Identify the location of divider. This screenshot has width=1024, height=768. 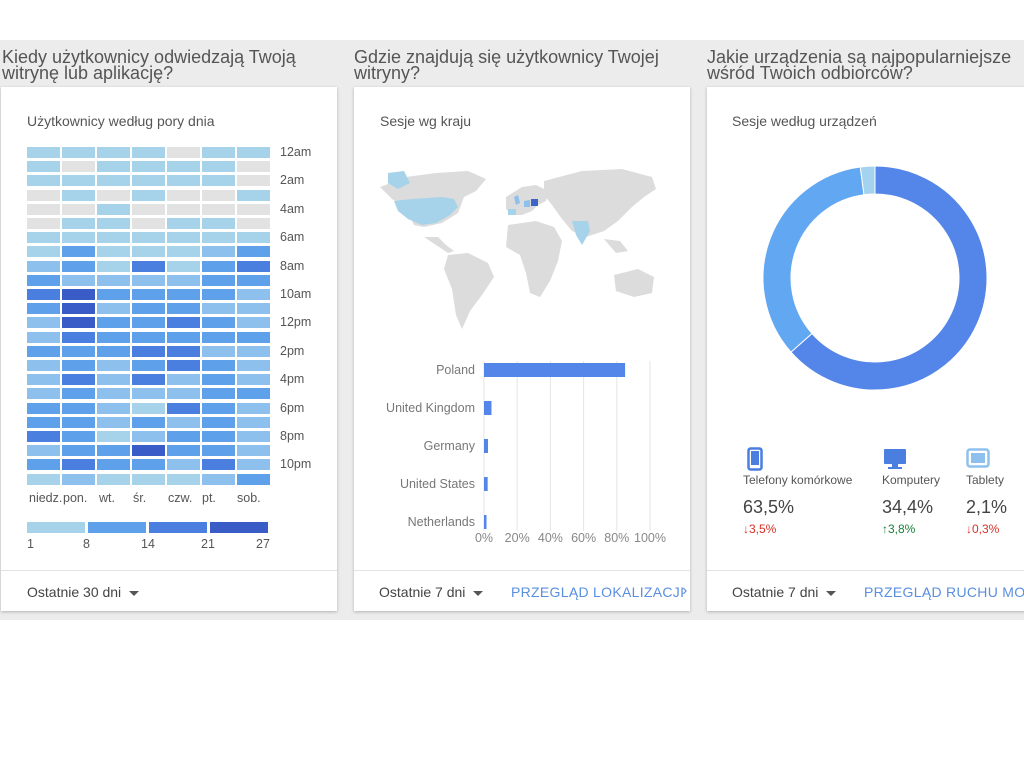
(865, 570).